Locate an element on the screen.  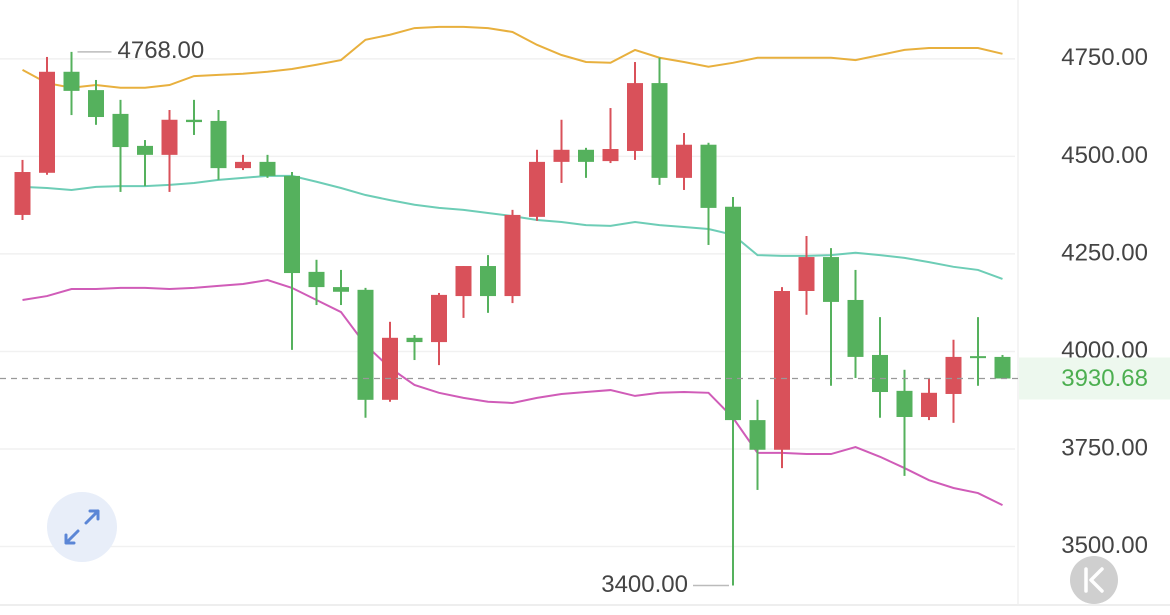
back-to-start-button is located at coordinates (1094, 580).